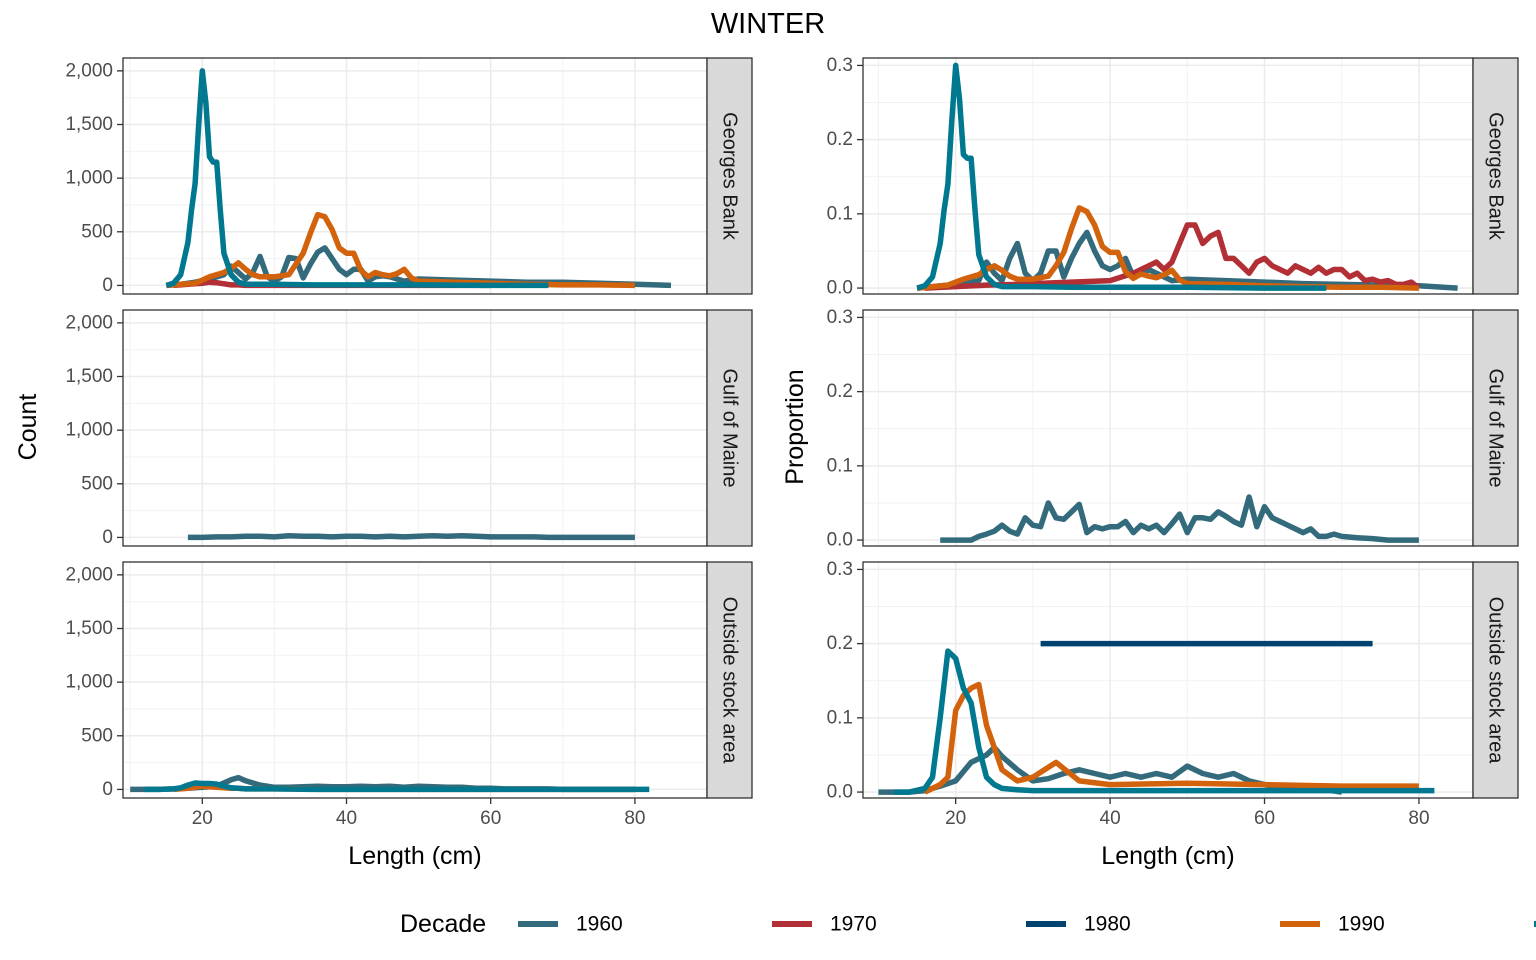  What do you see at coordinates (89, 376) in the screenshot?
I see `count-gulf-of-maine-y-tick-label: 1,500` at bounding box center [89, 376].